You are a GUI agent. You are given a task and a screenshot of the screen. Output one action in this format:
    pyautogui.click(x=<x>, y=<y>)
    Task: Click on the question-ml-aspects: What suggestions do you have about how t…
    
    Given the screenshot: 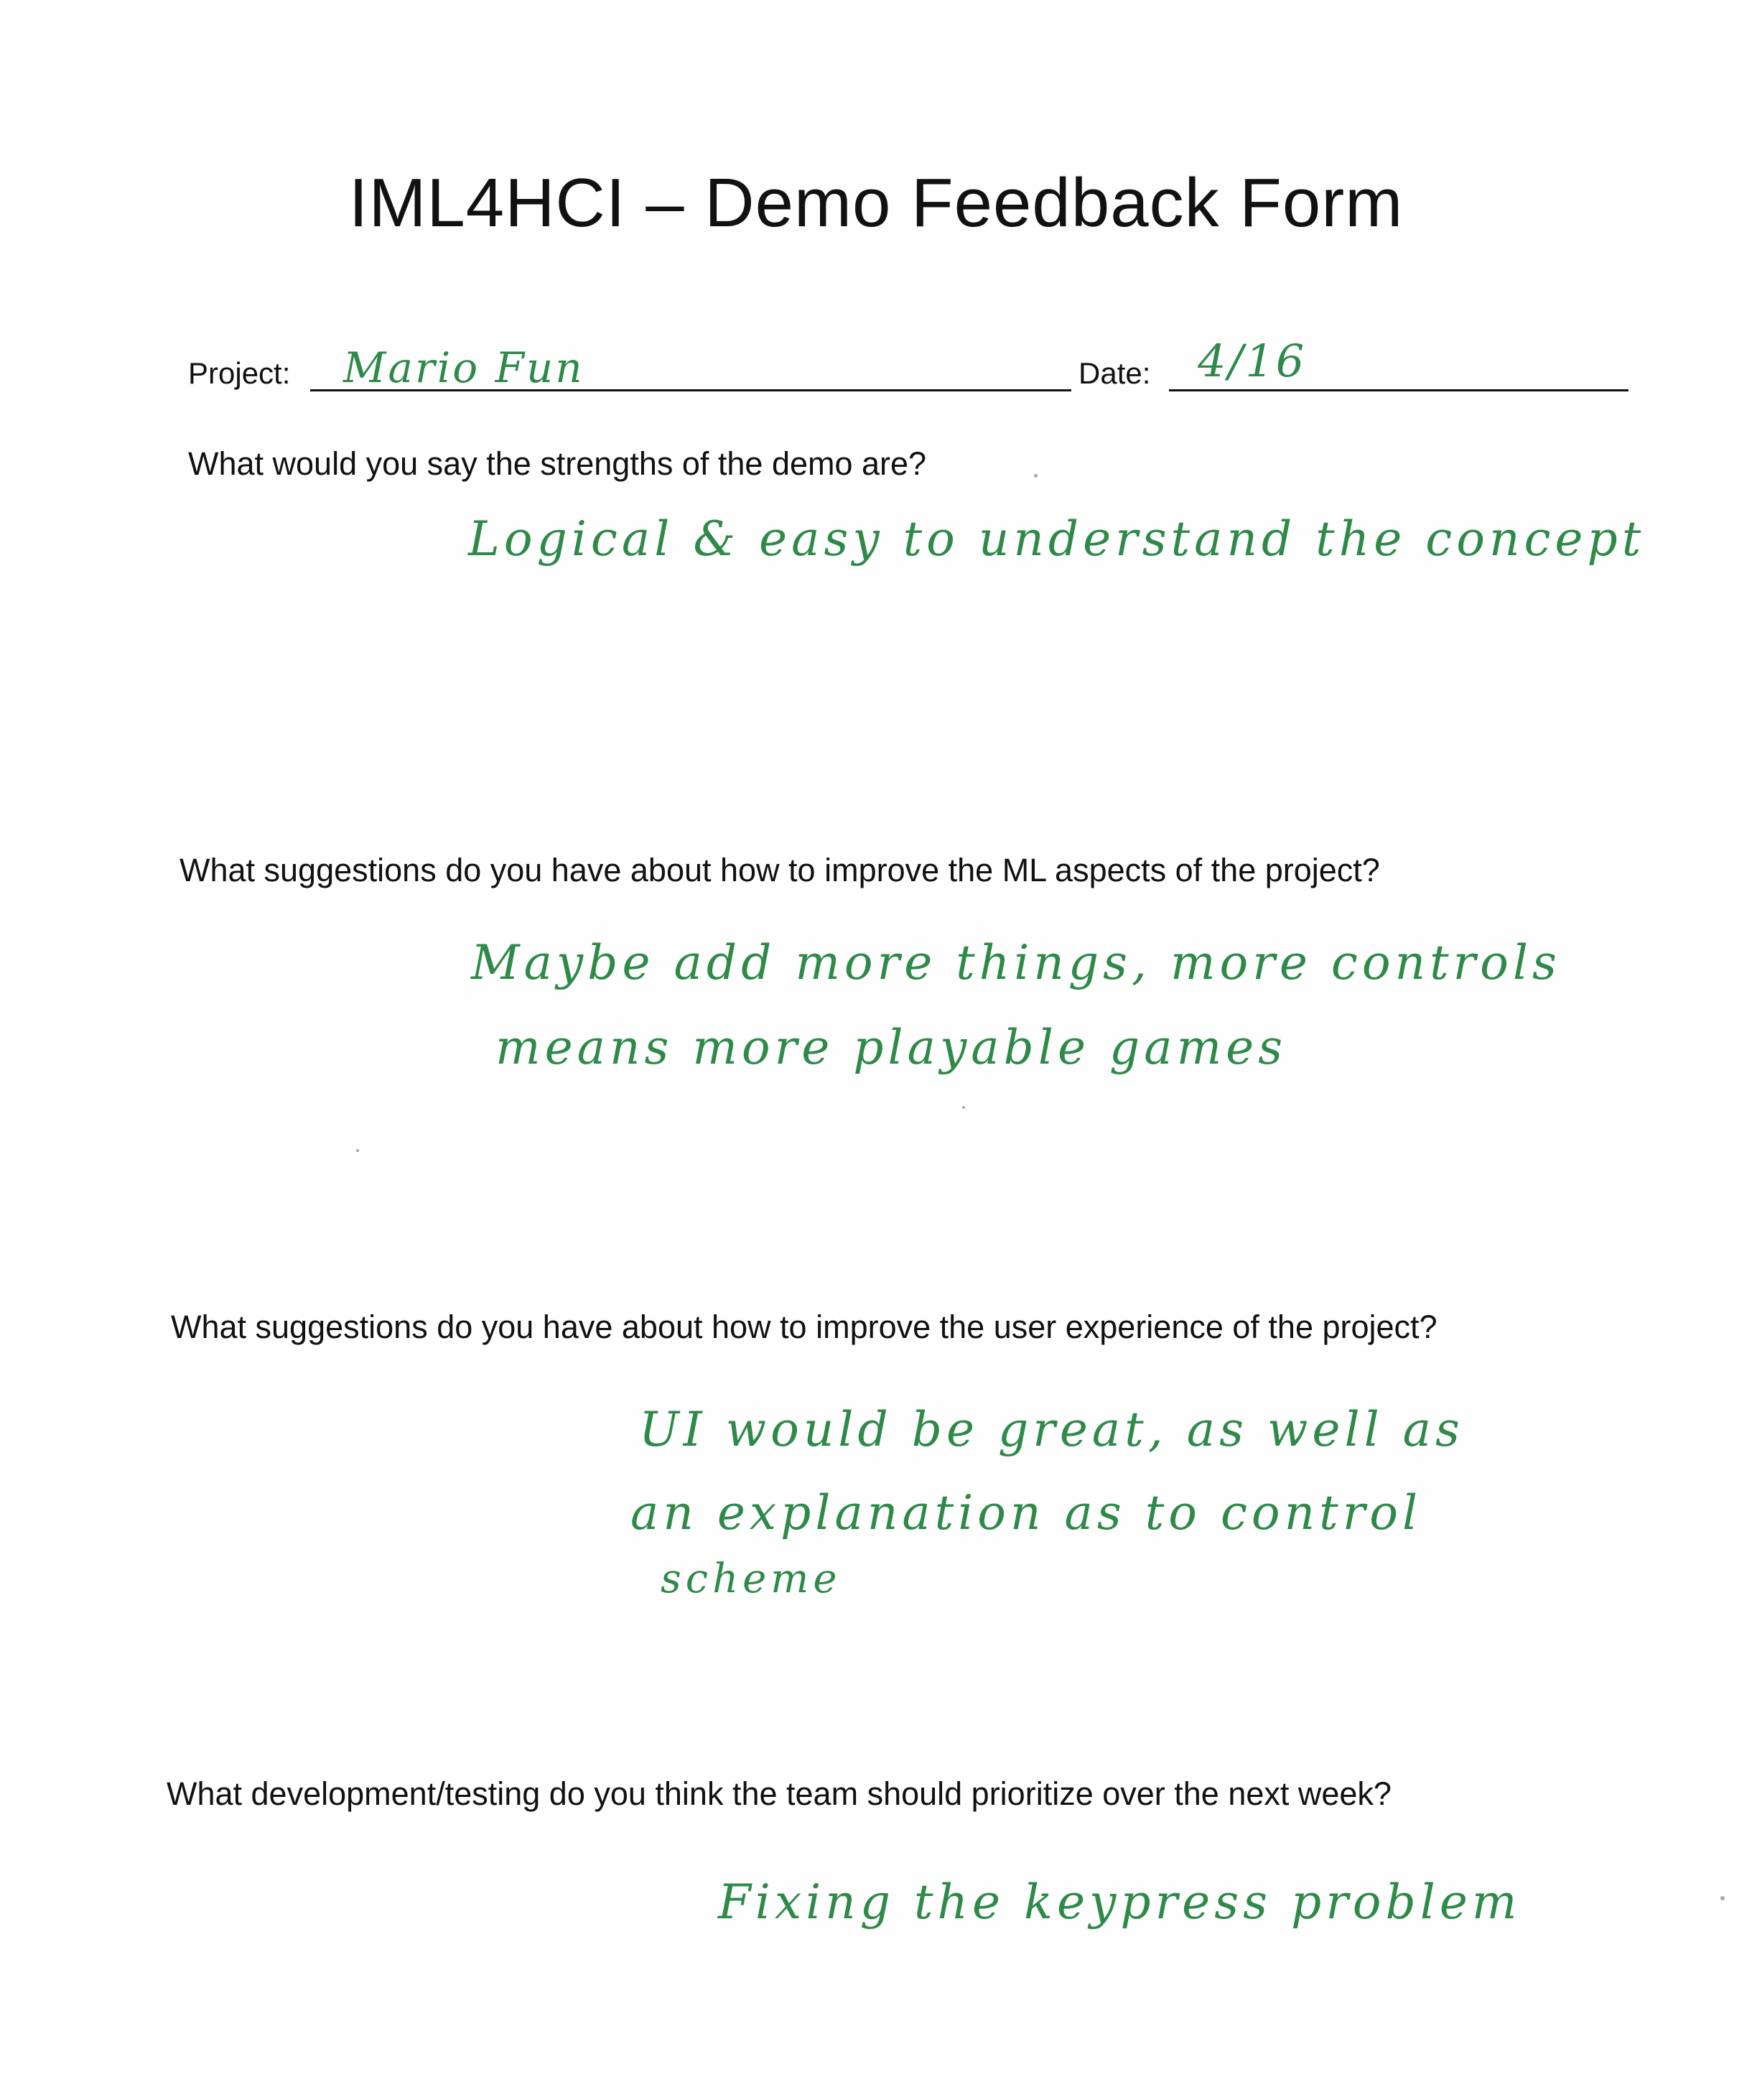 What is the action you would take?
    pyautogui.click(x=780, y=870)
    